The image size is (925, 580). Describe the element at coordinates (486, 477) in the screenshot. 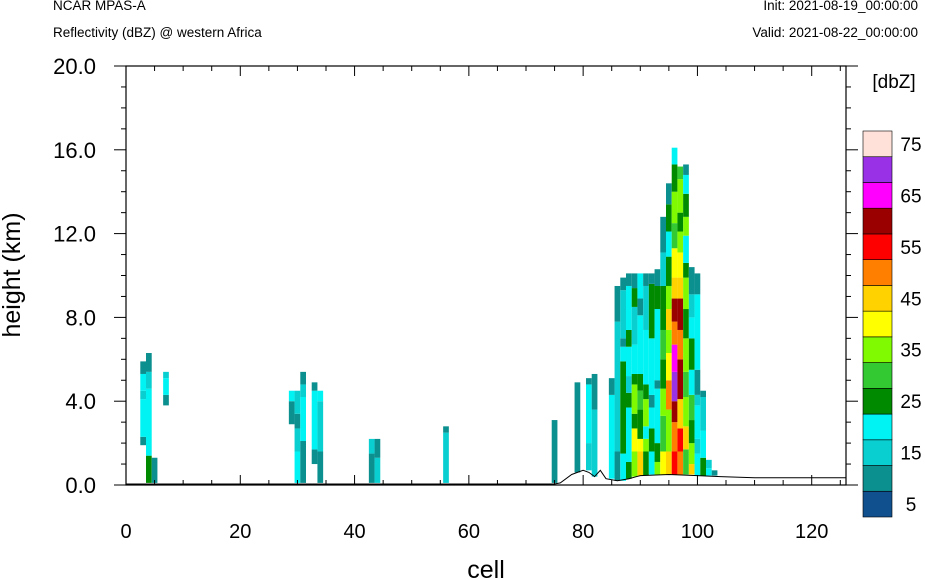

I see `terrain-line` at that location.